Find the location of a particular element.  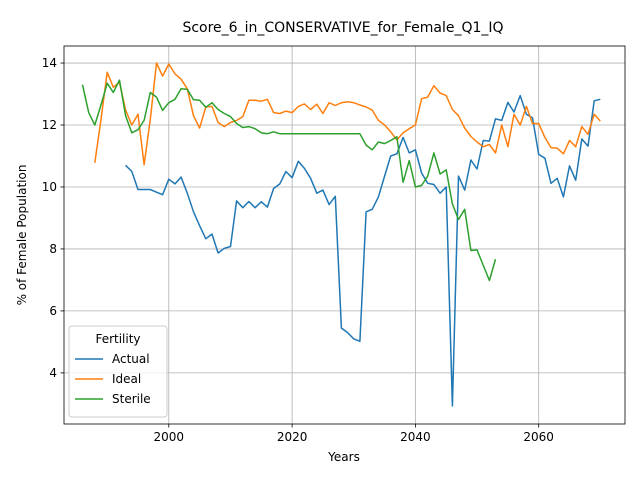

x-axis-ticks: 2000 2020 2040 2060 is located at coordinates (354, 434).